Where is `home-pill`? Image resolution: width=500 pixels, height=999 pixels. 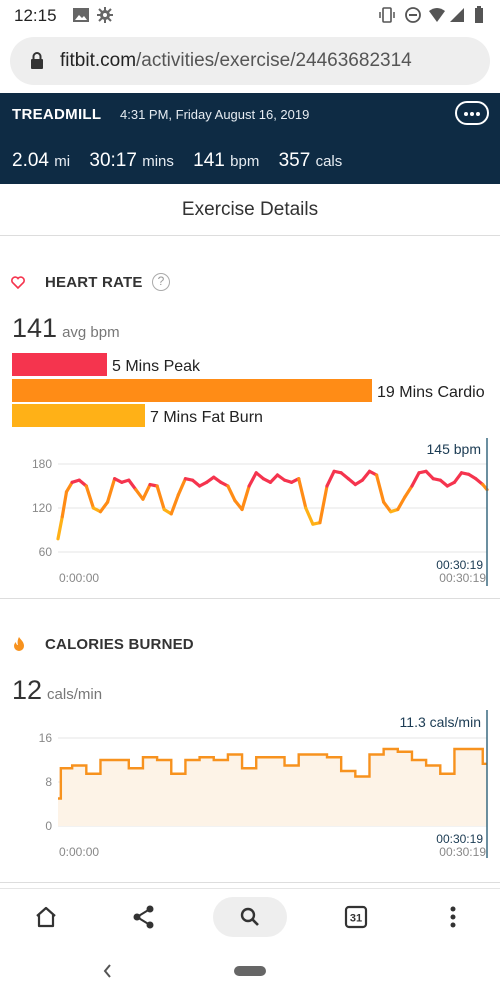
home-pill is located at coordinates (250, 971).